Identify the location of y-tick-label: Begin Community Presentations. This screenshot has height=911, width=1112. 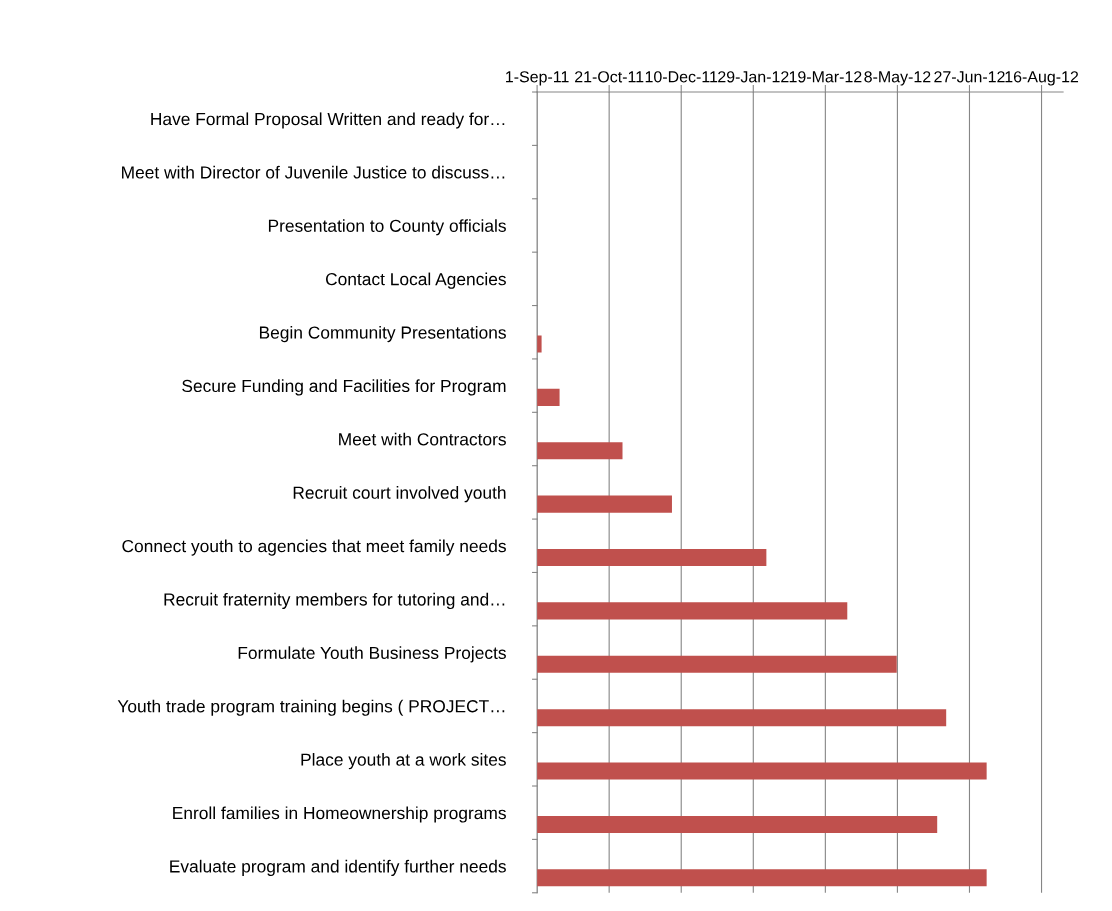
(382, 334).